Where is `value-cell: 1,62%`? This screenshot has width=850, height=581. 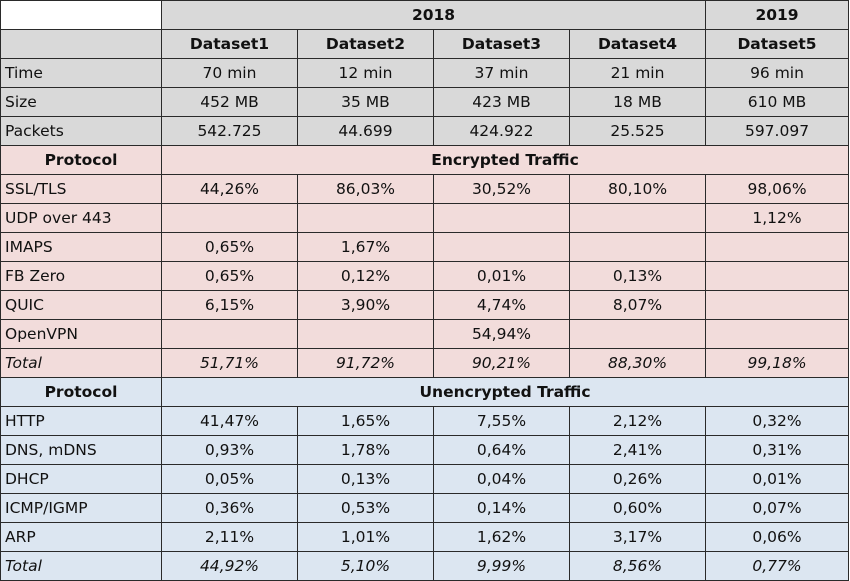 value-cell: 1,62% is located at coordinates (501, 537).